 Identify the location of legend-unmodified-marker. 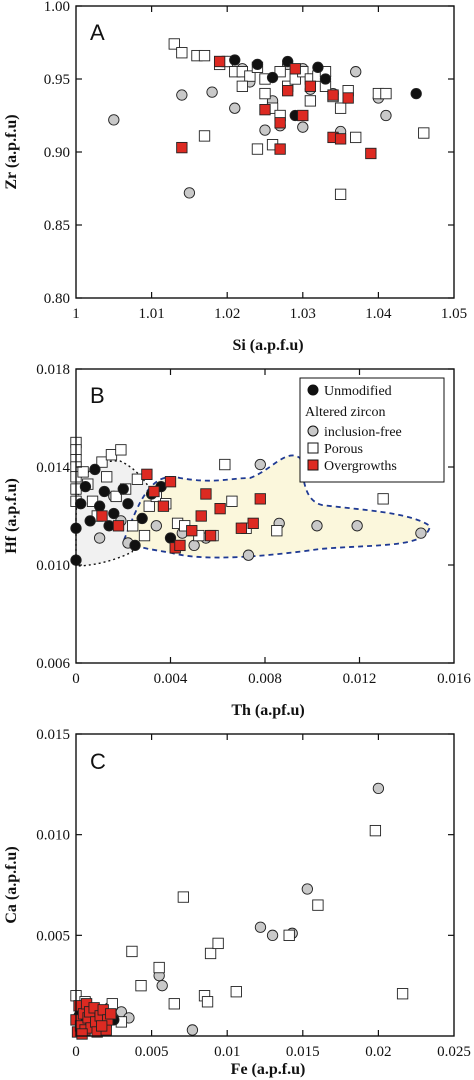
(313, 390).